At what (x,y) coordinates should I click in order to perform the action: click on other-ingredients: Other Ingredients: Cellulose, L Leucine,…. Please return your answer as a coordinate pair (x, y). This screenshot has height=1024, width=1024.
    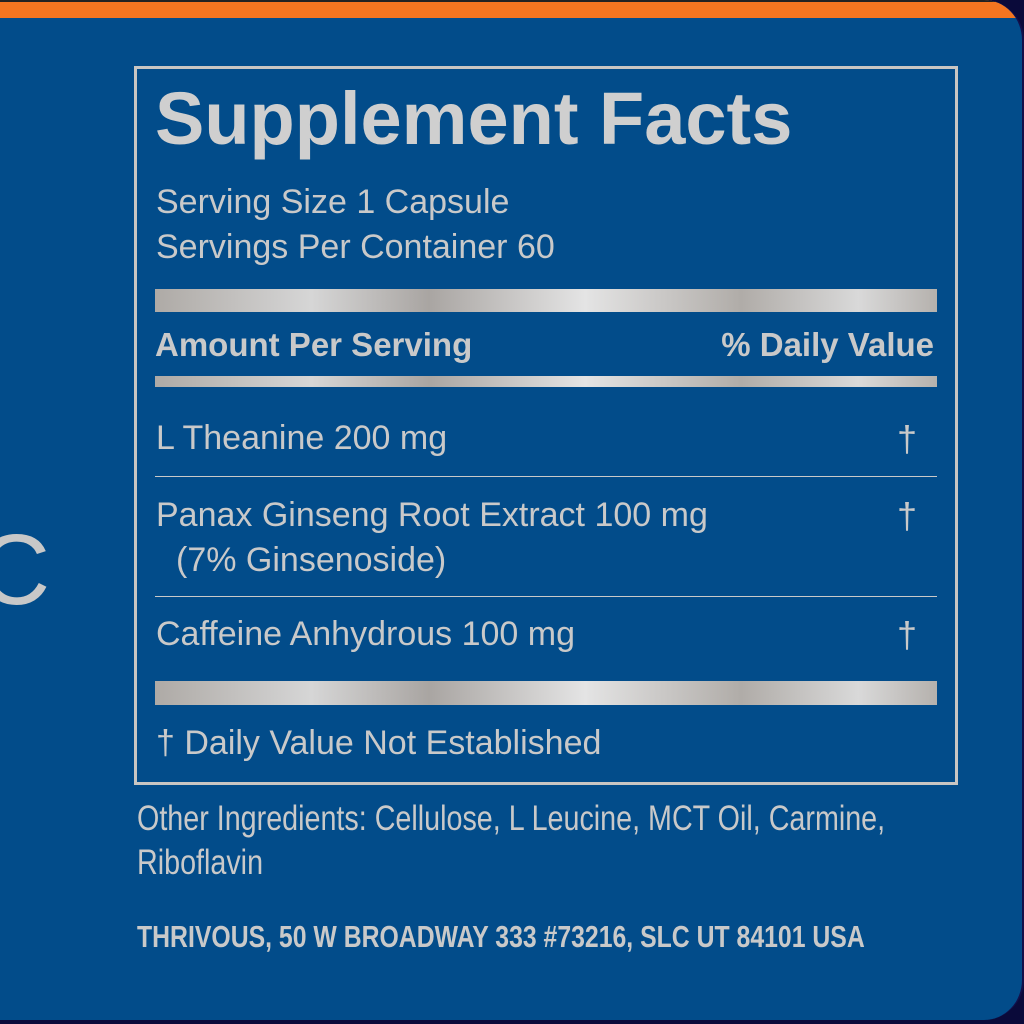
    Looking at the image, I should click on (511, 818).